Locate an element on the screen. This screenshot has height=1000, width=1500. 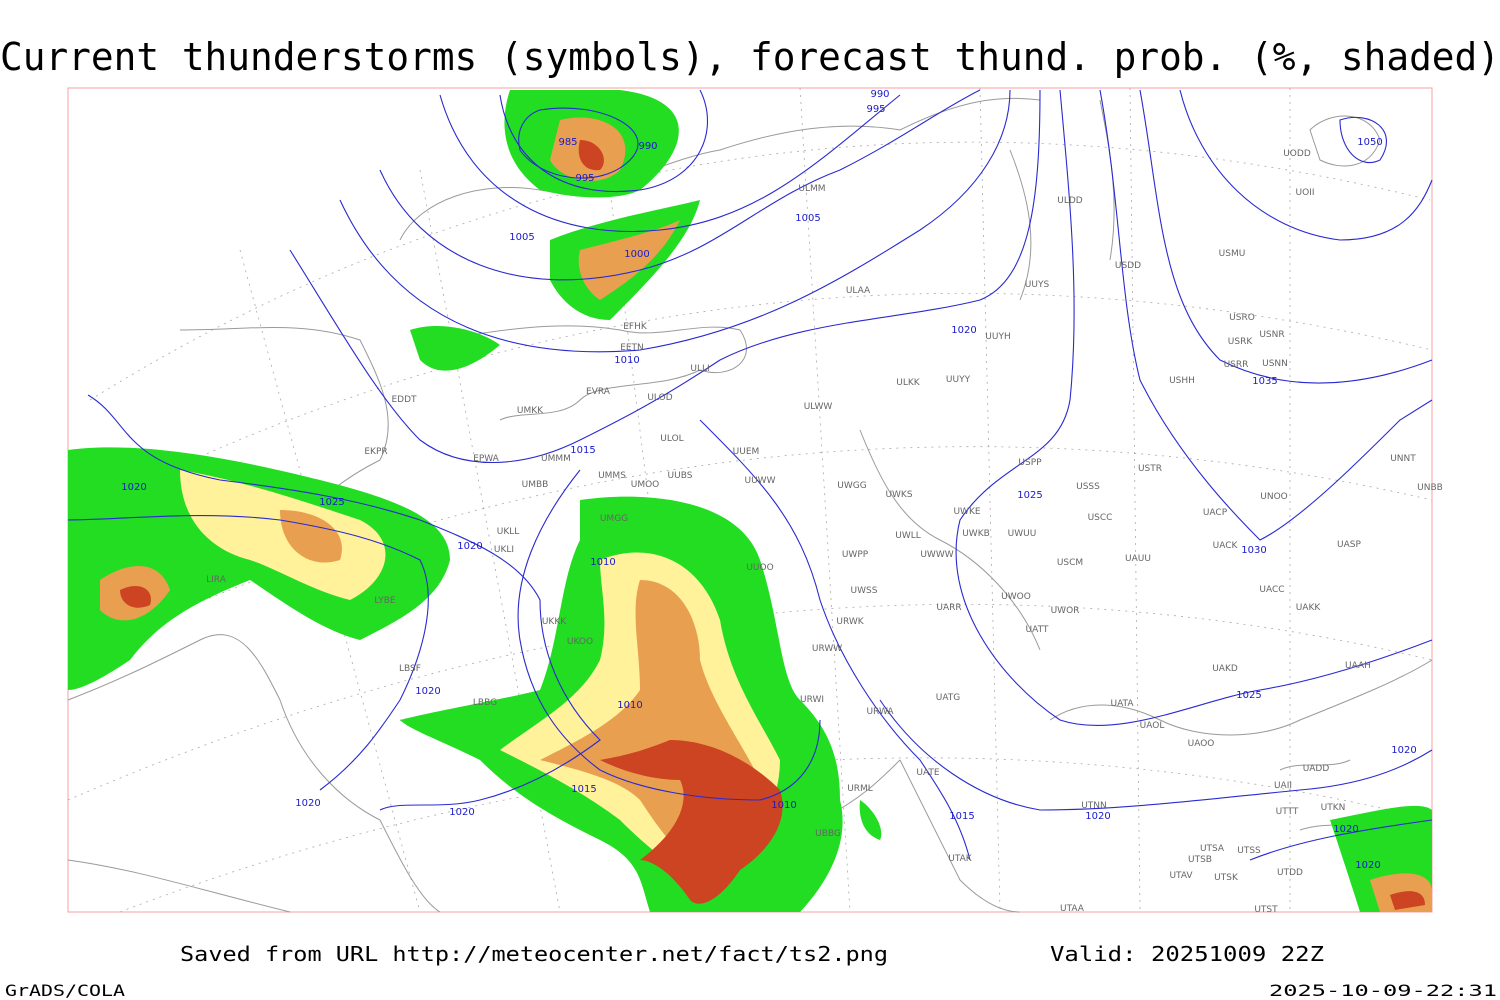
station-label: UUWW is located at coordinates (760, 481).